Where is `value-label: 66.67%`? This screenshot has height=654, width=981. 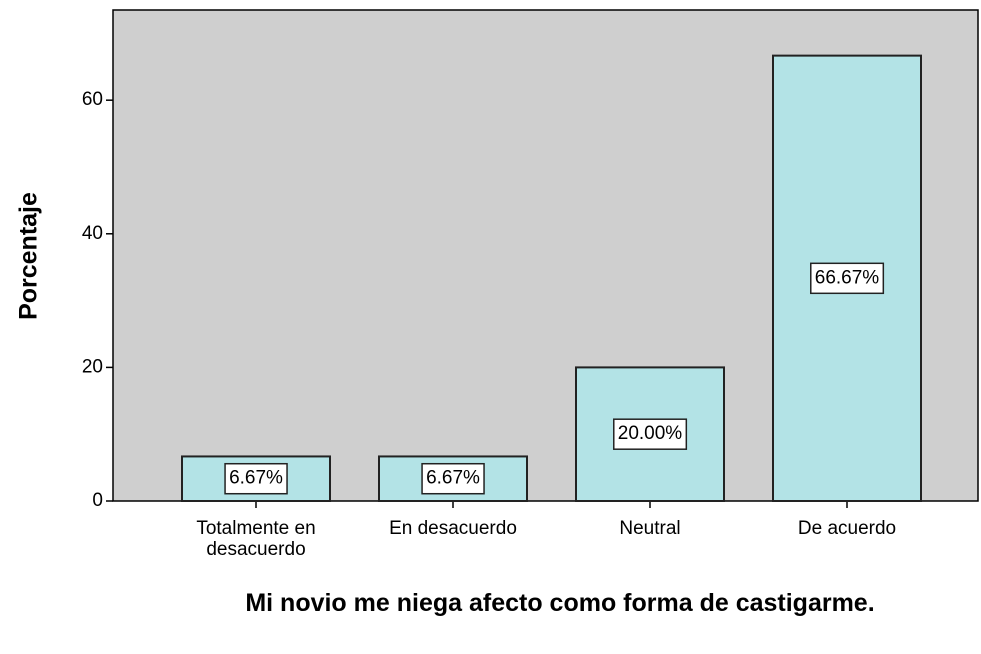
value-label: 66.67% is located at coordinates (847, 277).